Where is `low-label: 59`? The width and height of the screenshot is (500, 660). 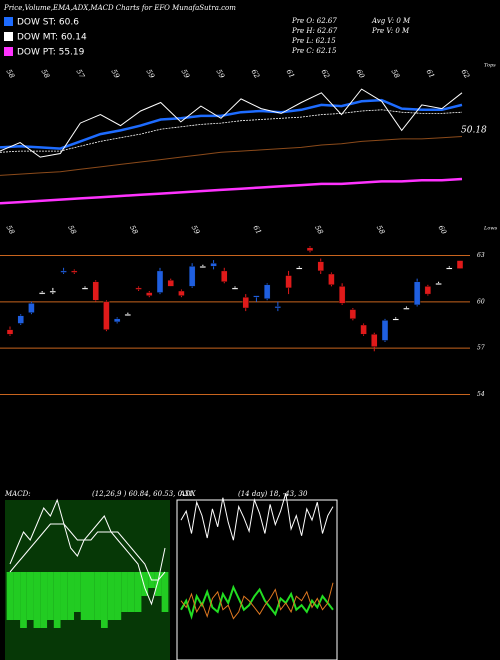 low-label: 59 is located at coordinates (196, 230).